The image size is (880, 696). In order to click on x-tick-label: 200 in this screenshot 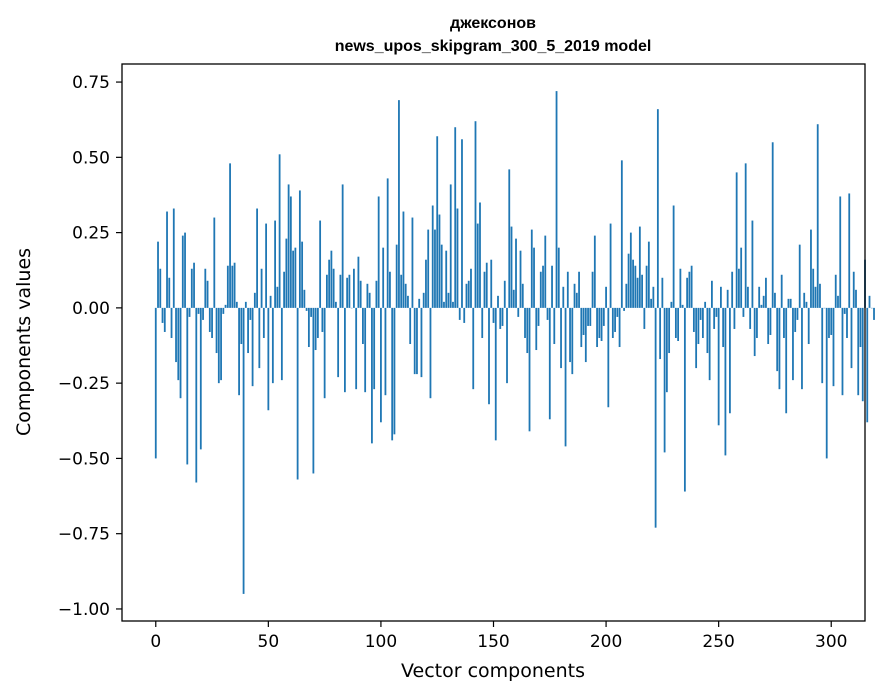, I will do `click(606, 642)`.